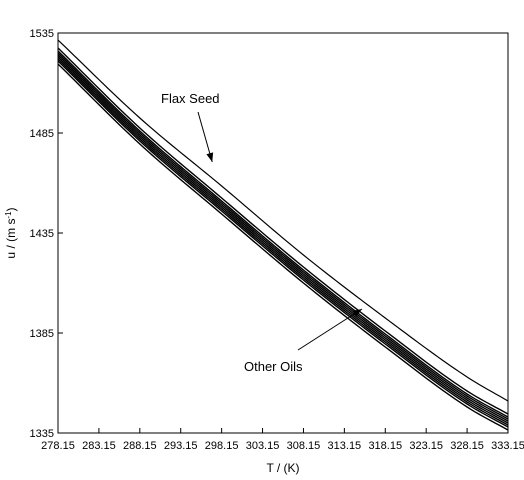 The height and width of the screenshot is (480, 524). I want to click on y-axis-label-base: u / (m s, so click(11, 239).